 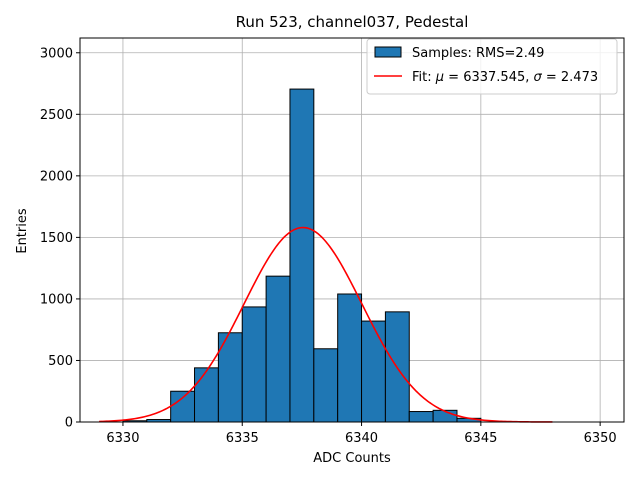 I want to click on legend-frame, so click(x=492, y=66).